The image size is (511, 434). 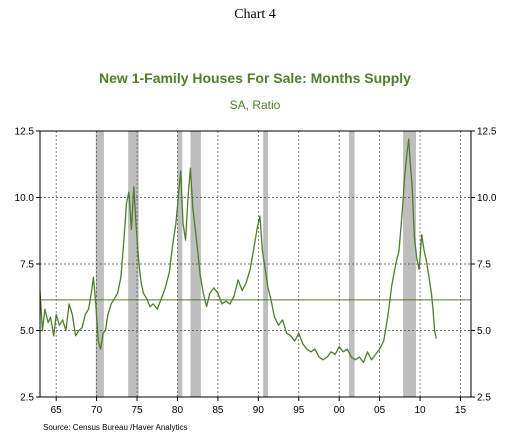 What do you see at coordinates (461, 410) in the screenshot?
I see `x-tick-label: 15` at bounding box center [461, 410].